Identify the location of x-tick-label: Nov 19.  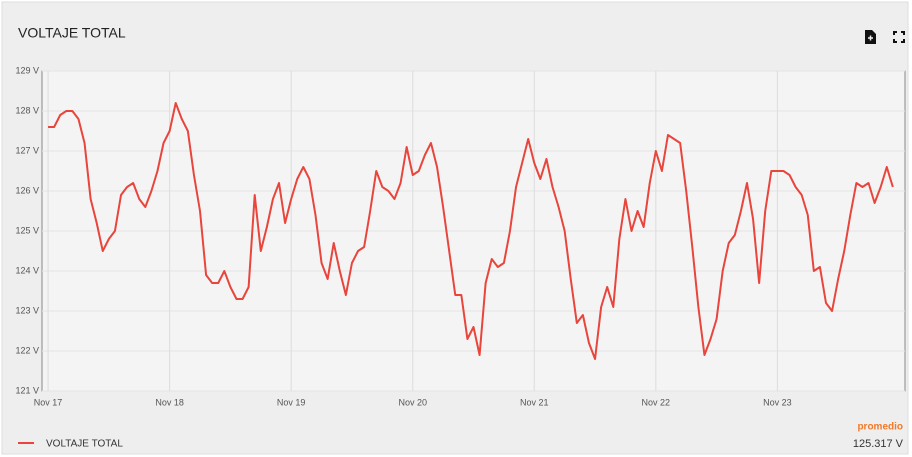
(291, 402).